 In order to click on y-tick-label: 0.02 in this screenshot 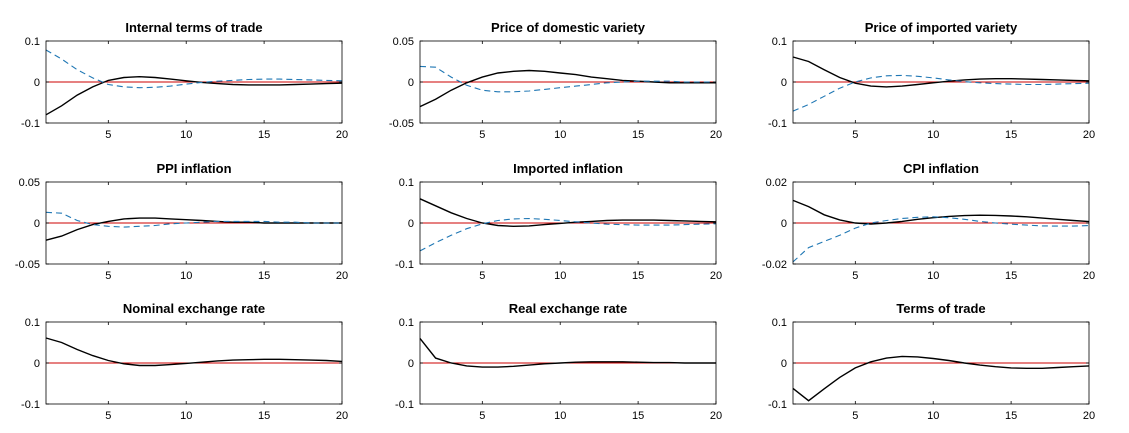, I will do `click(776, 183)`.